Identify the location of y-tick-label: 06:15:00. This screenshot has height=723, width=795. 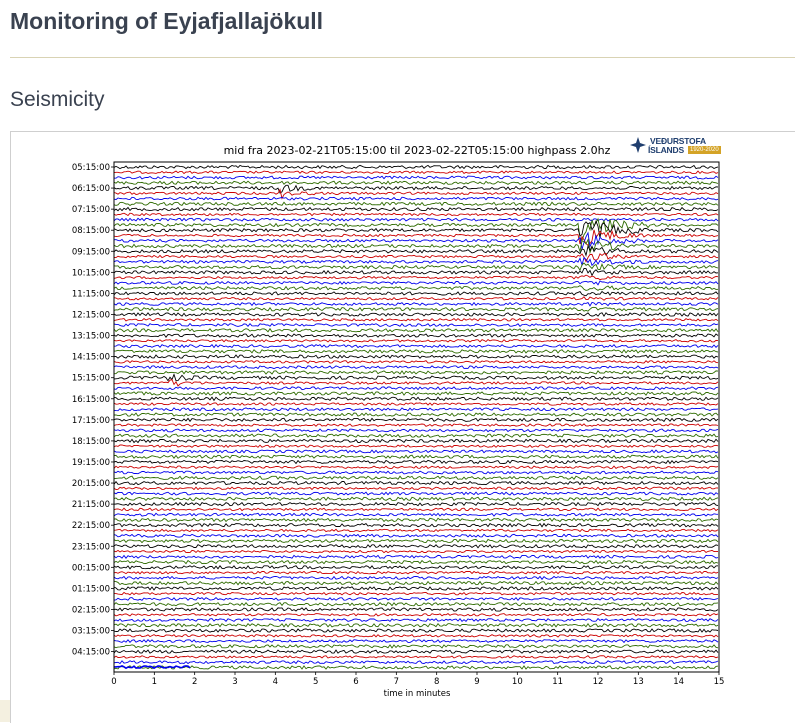
(91, 189).